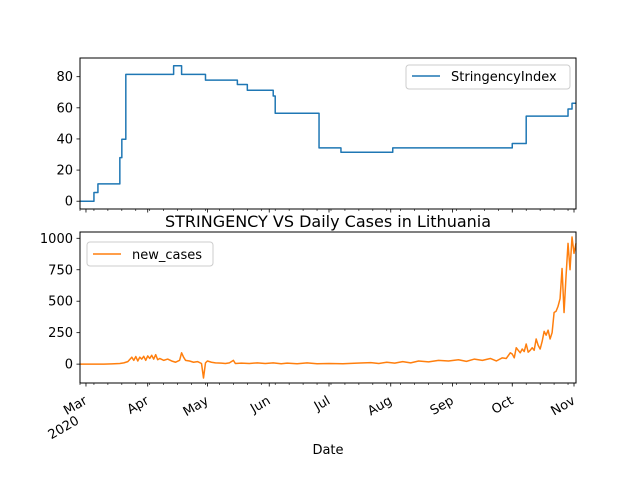 This screenshot has height=484, width=640. Describe the element at coordinates (60, 270) in the screenshot. I see `y-tick-label: 750` at that location.